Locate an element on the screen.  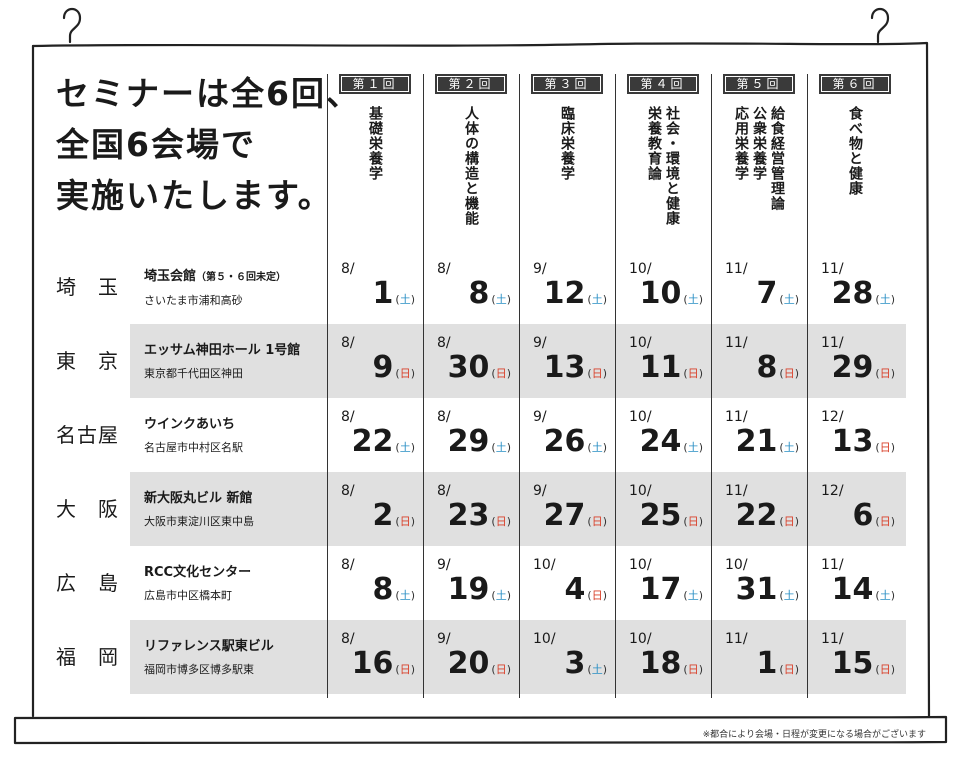
date-day: 15 is located at coordinates (852, 663).